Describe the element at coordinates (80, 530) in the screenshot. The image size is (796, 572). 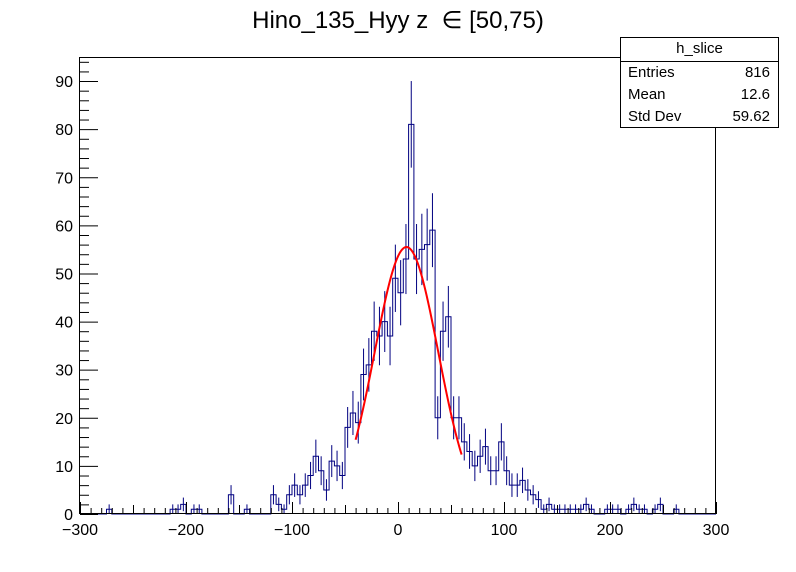
I see `x-tick-label: −300` at that location.